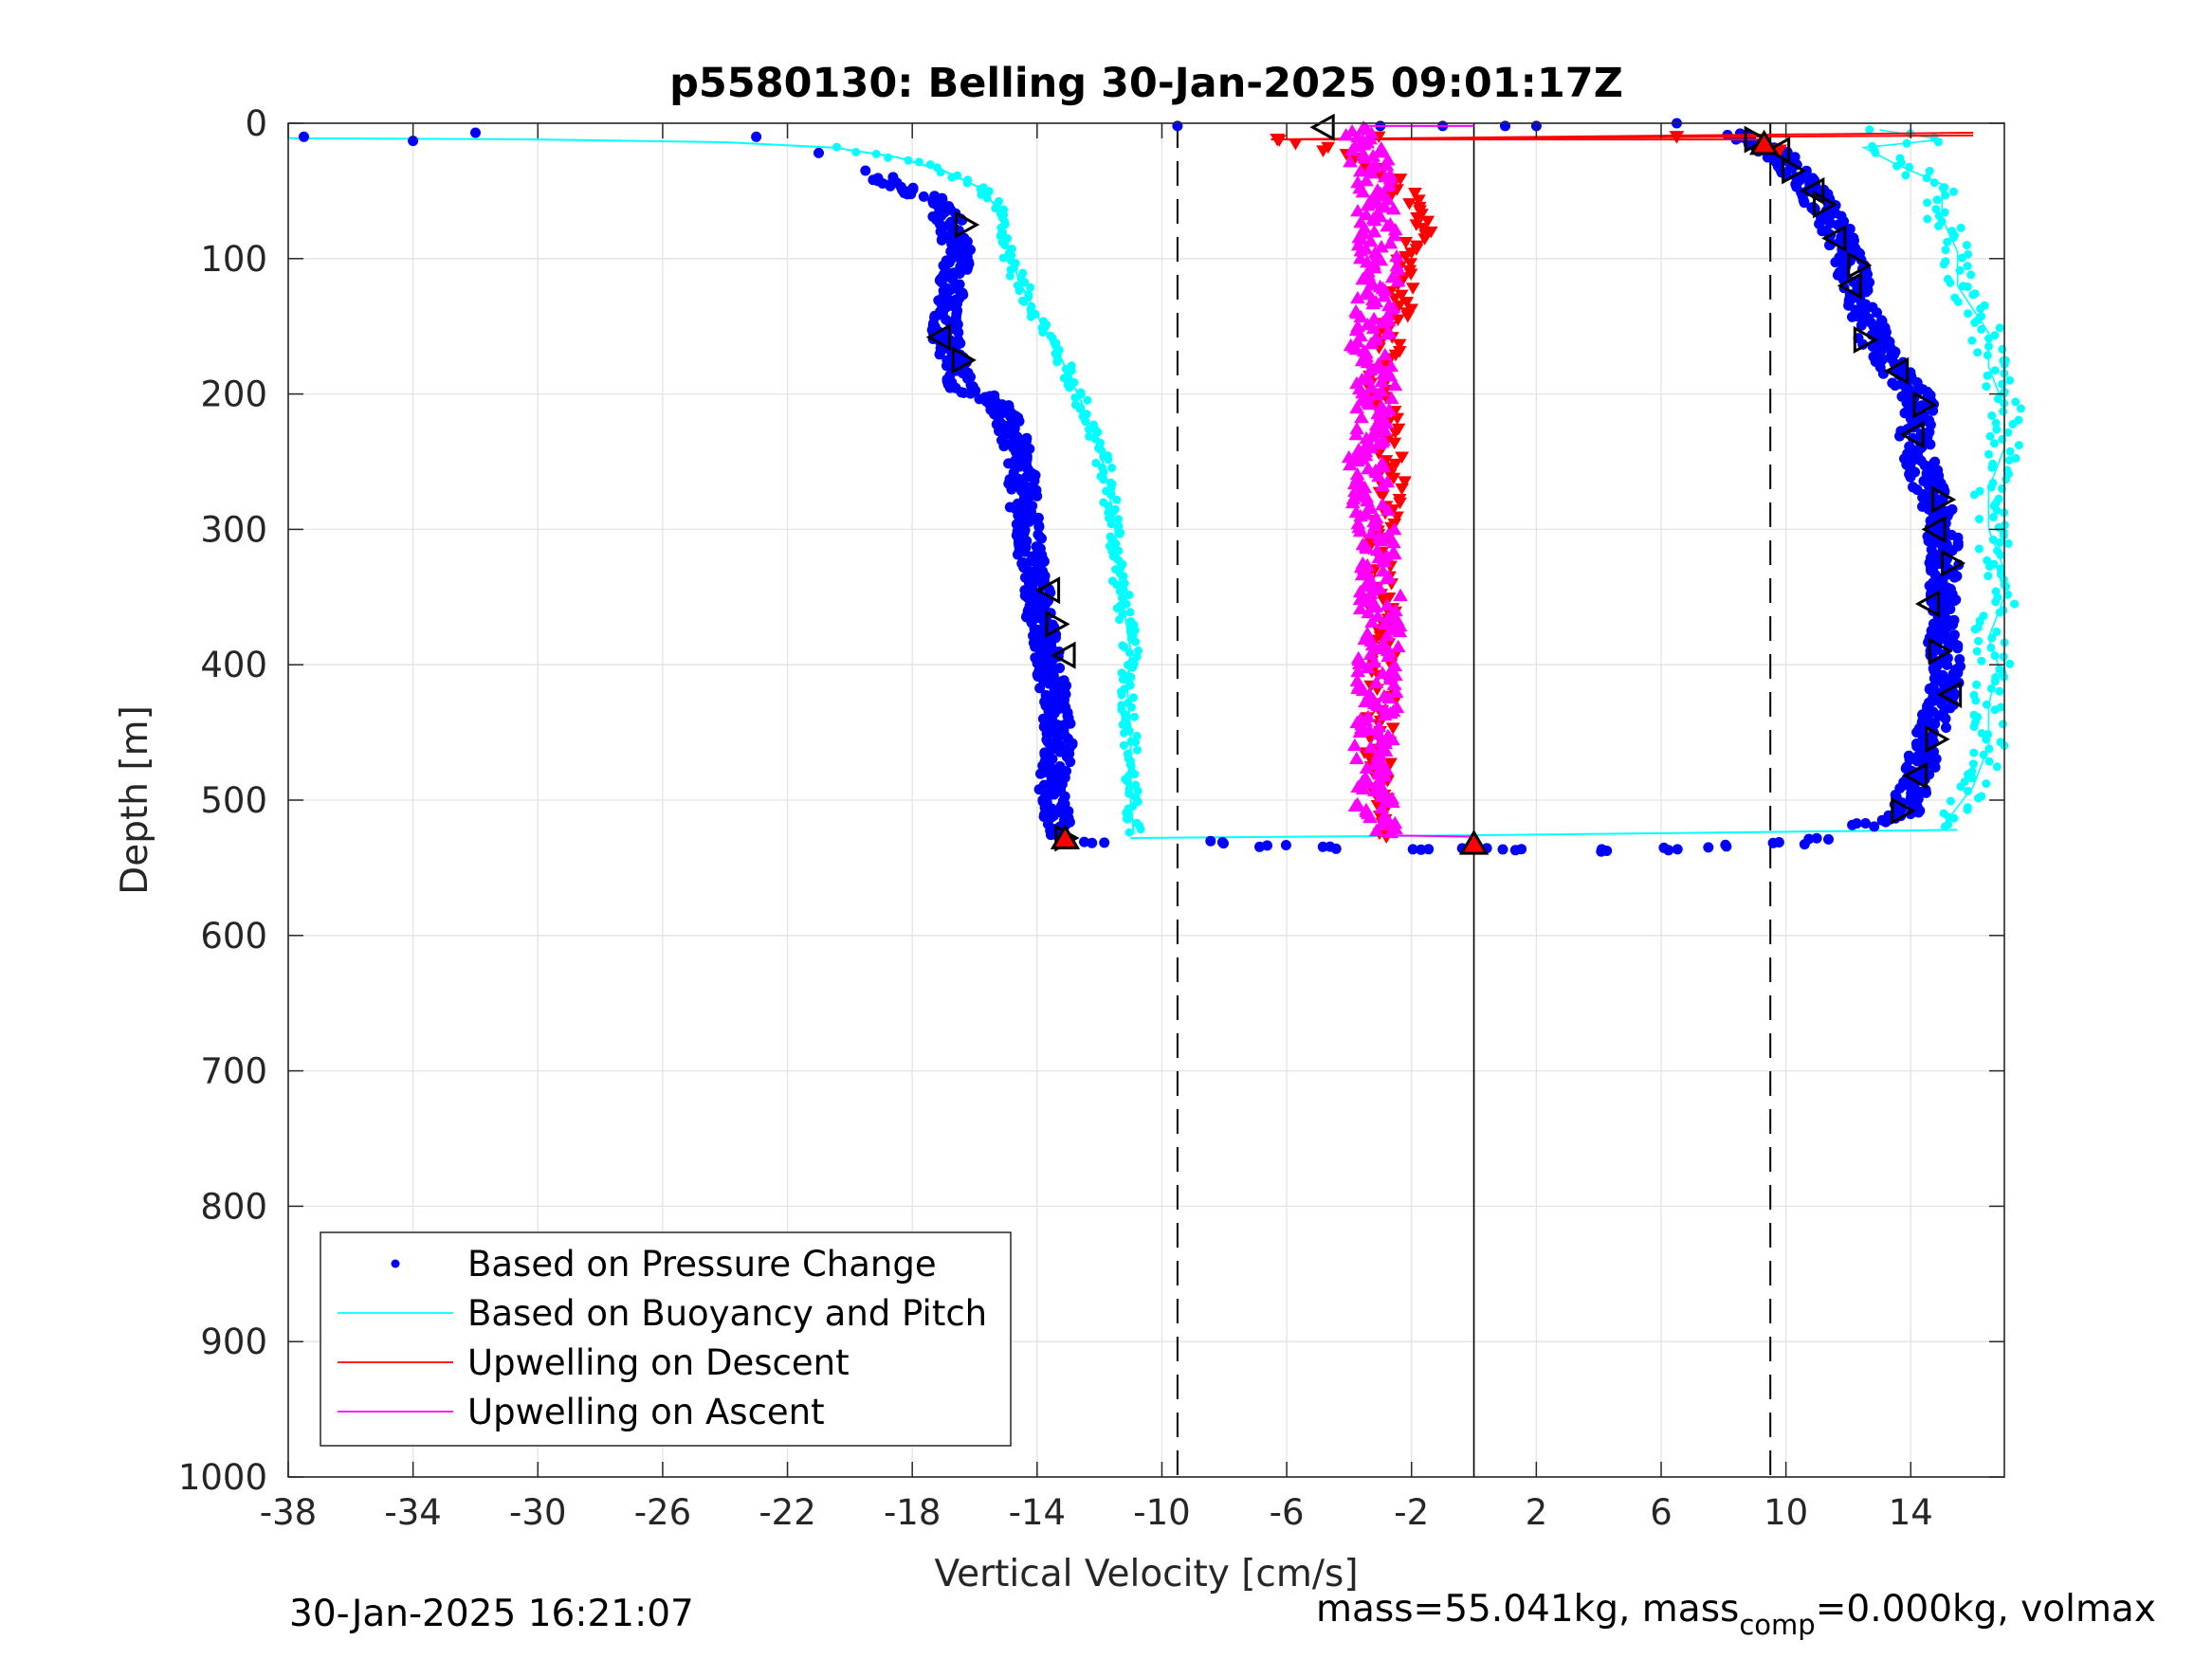  Describe the element at coordinates (412, 1512) in the screenshot. I see `x-tick-label: -34` at that location.